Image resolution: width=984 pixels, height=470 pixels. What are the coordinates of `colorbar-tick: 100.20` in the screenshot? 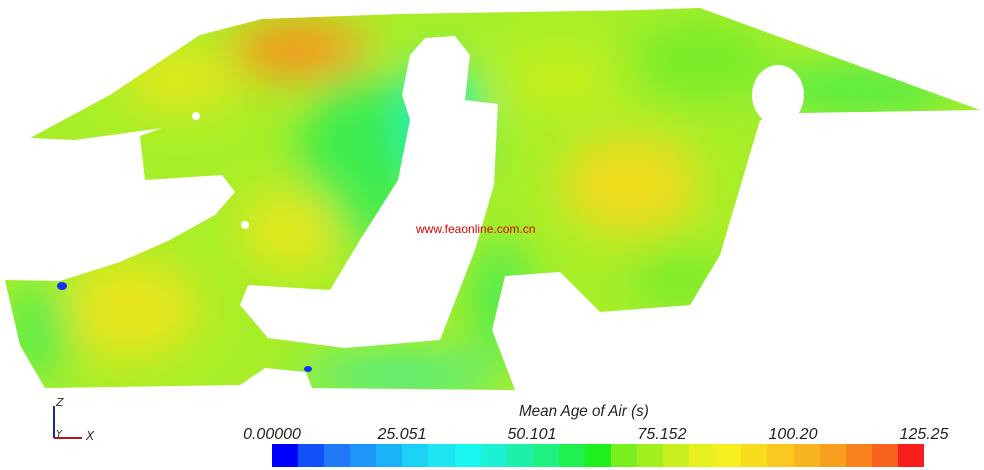 It's located at (793, 434).